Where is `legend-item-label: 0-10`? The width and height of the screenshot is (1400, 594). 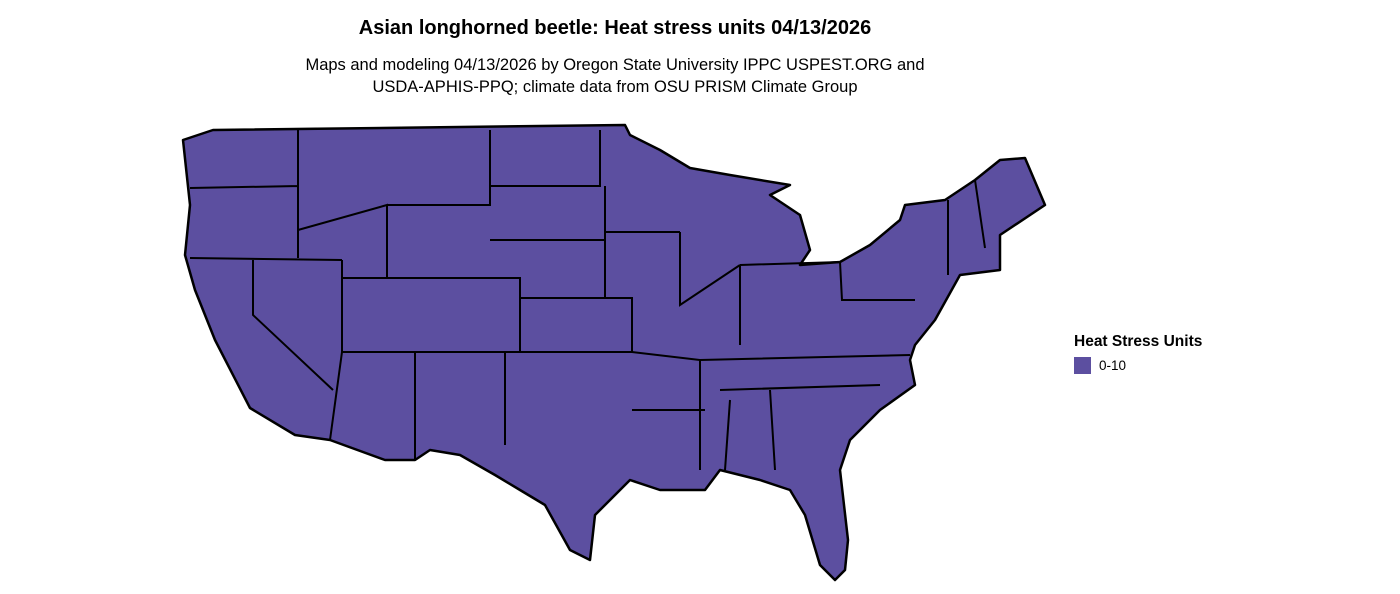 legend-item-label: 0-10 is located at coordinates (1113, 365).